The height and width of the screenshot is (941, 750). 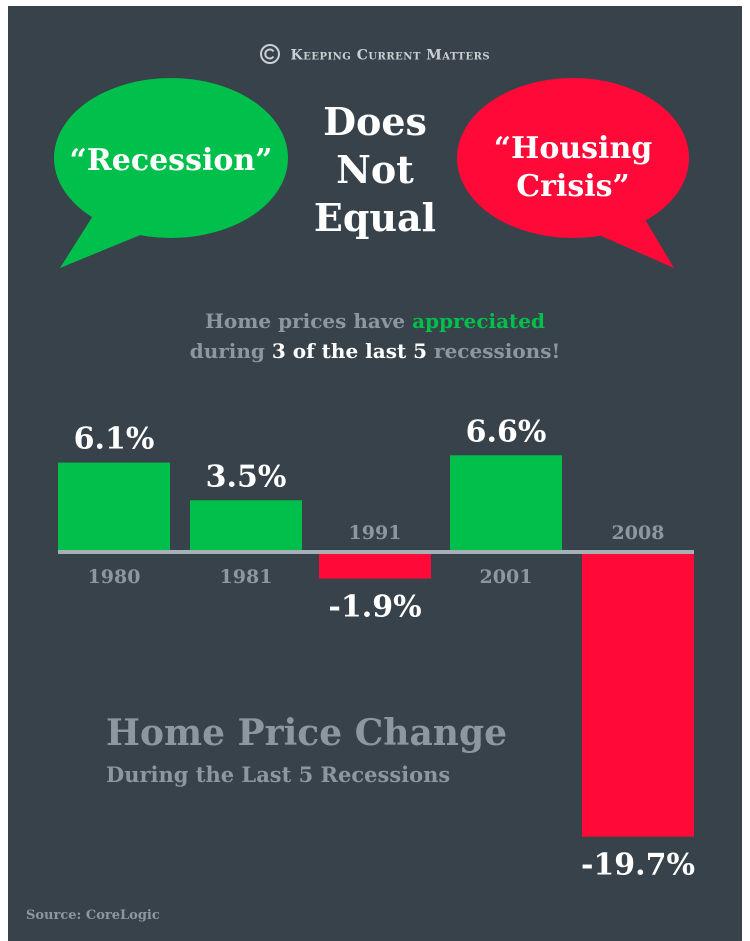 What do you see at coordinates (376, 552) in the screenshot?
I see `zero-baseline` at bounding box center [376, 552].